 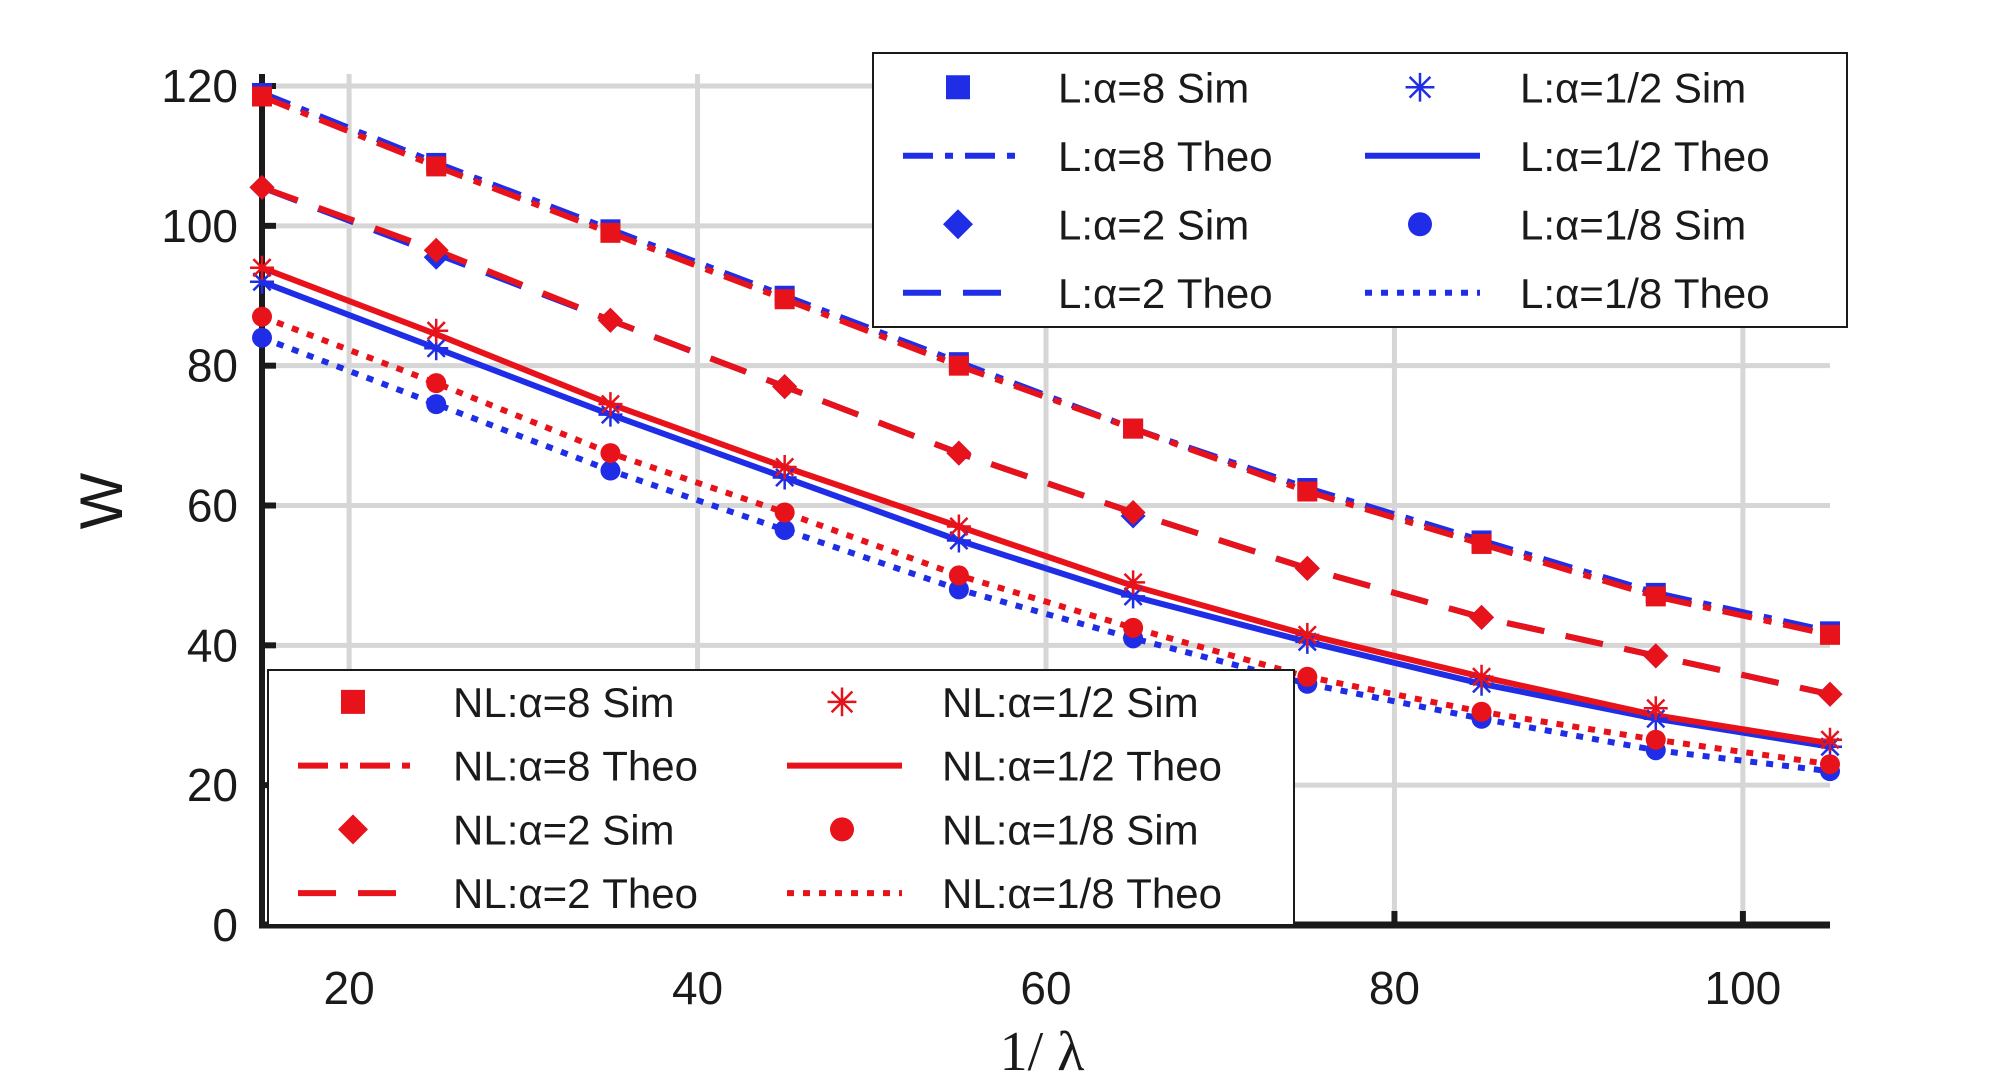 What do you see at coordinates (1013, 702) in the screenshot?
I see `legend-entry-nl-1-2-sim: NL:α=1/2 Sim` at bounding box center [1013, 702].